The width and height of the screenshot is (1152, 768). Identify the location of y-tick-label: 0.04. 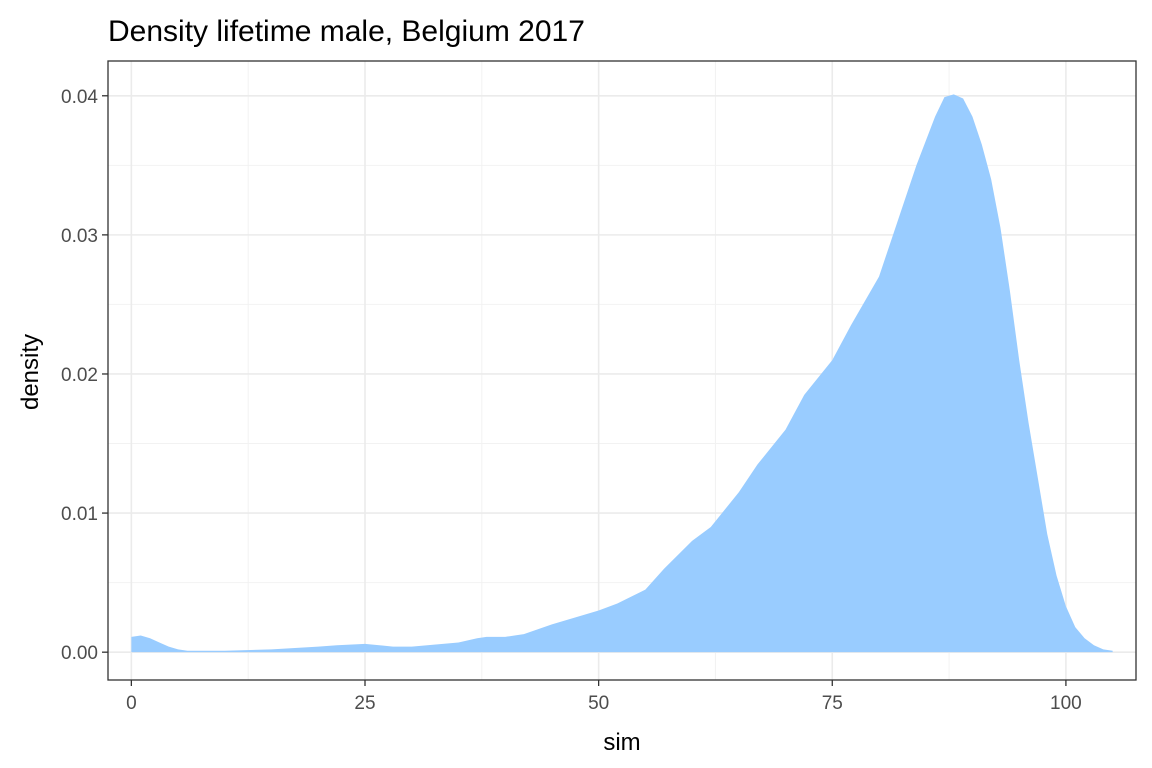
(79, 97).